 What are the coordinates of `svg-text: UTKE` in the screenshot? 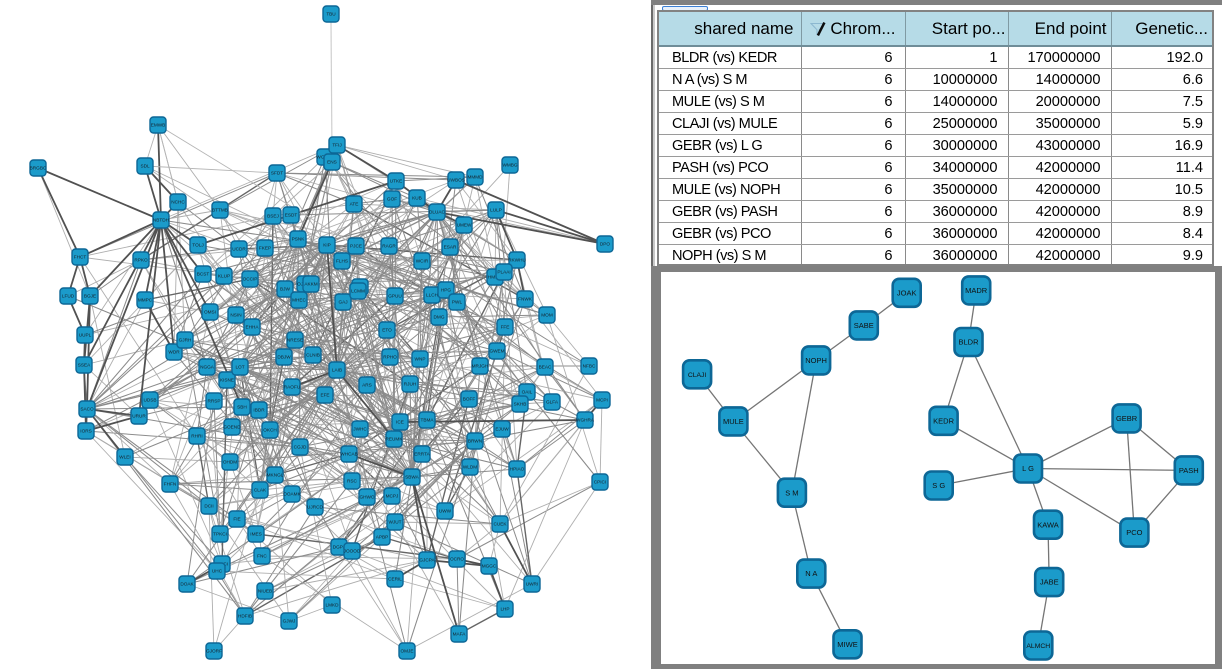 It's located at (396, 181).